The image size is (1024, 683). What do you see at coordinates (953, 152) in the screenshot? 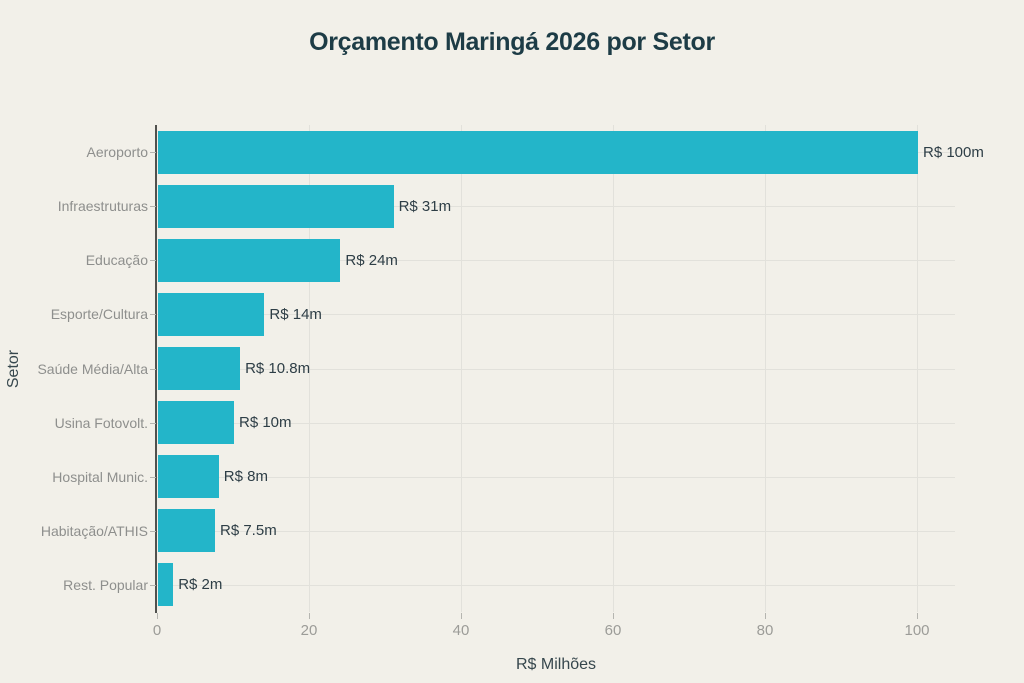
I see `value-label: R$ 100m` at bounding box center [953, 152].